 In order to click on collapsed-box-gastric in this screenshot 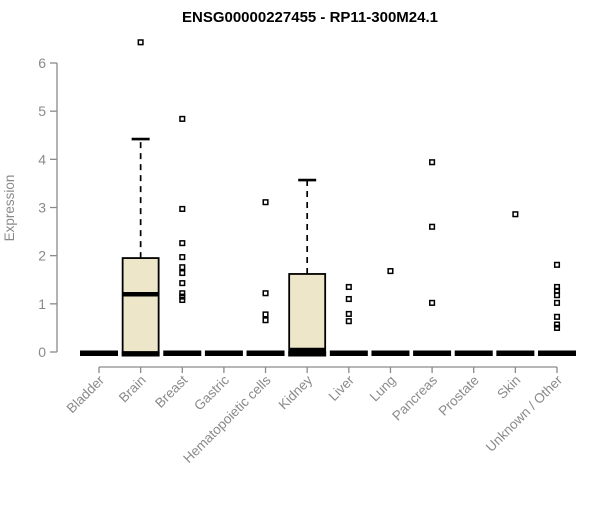, I will do `click(223, 353)`.